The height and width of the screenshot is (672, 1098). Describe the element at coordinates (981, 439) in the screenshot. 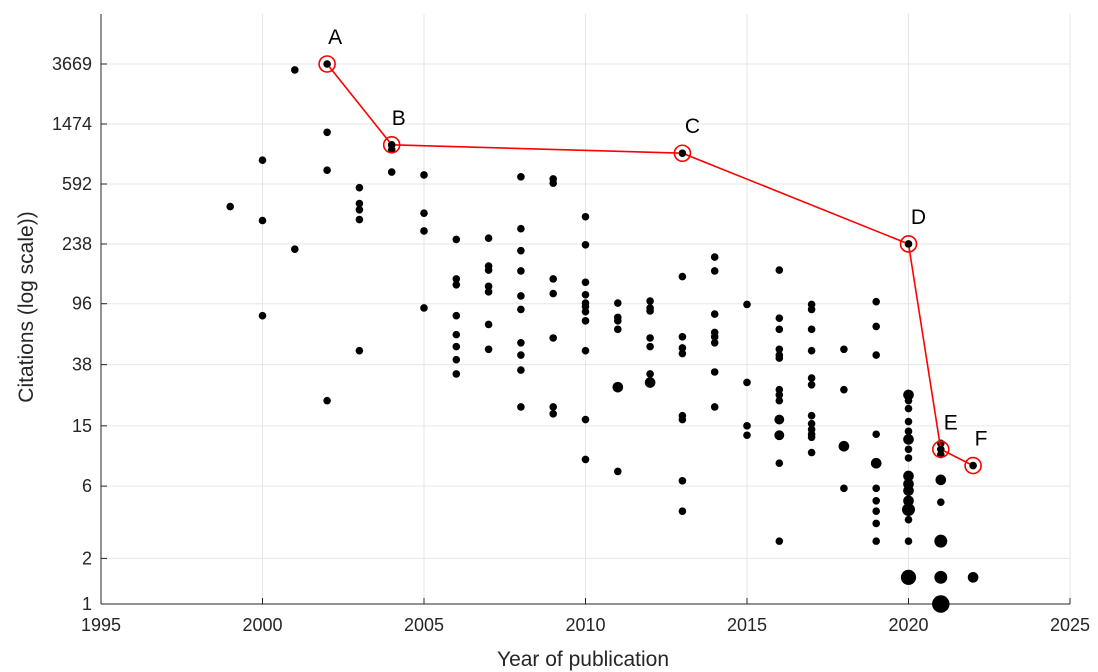

I see `point-label-f: F` at that location.